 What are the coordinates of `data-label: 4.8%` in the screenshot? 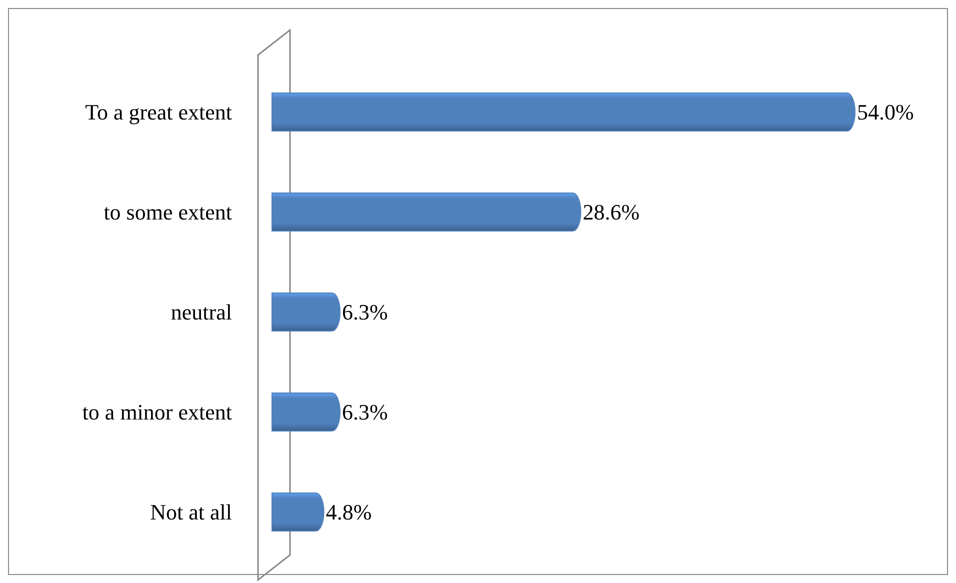 It's located at (349, 512).